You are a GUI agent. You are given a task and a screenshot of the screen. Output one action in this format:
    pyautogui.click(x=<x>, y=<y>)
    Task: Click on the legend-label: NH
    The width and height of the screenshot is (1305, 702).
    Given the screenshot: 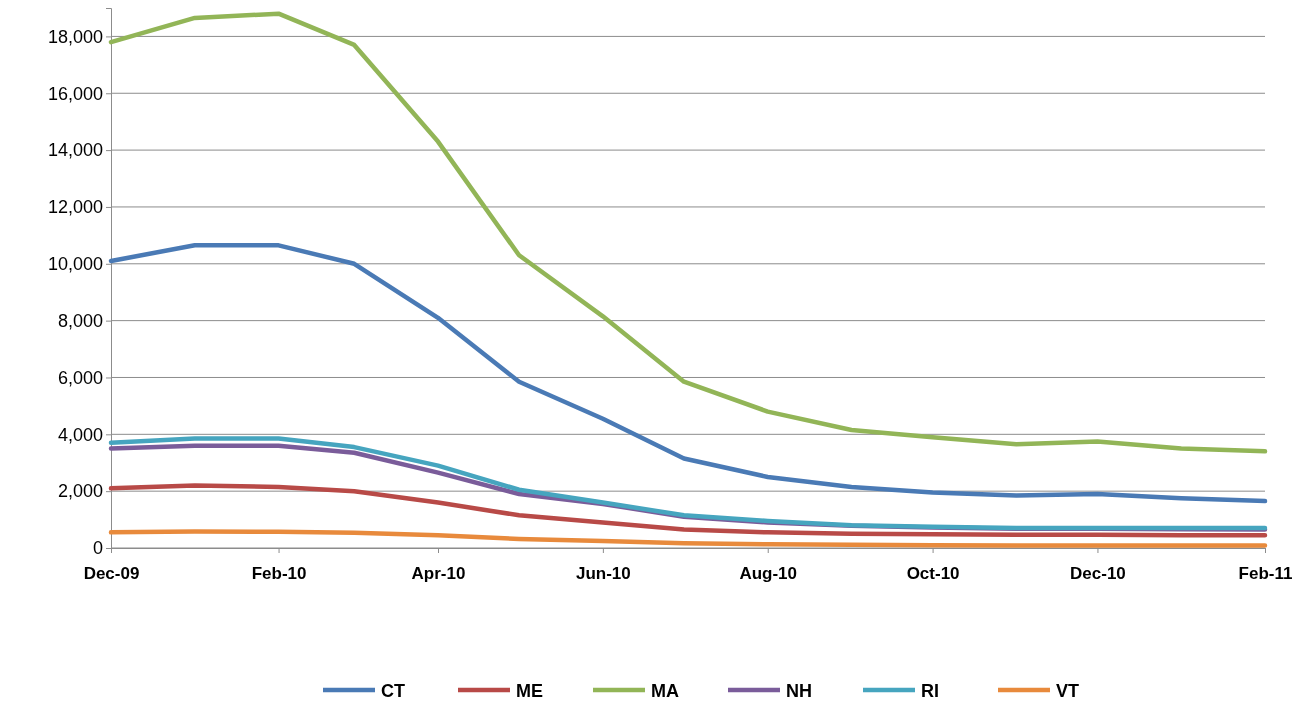 What is the action you would take?
    pyautogui.click(x=799, y=691)
    